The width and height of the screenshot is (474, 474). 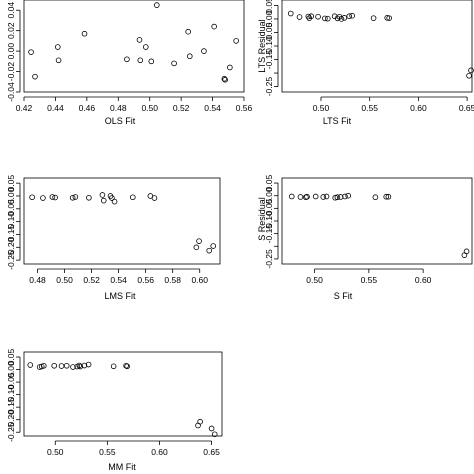 I want to click on y-tick-label-lms: 0.00, so click(x=11, y=195).